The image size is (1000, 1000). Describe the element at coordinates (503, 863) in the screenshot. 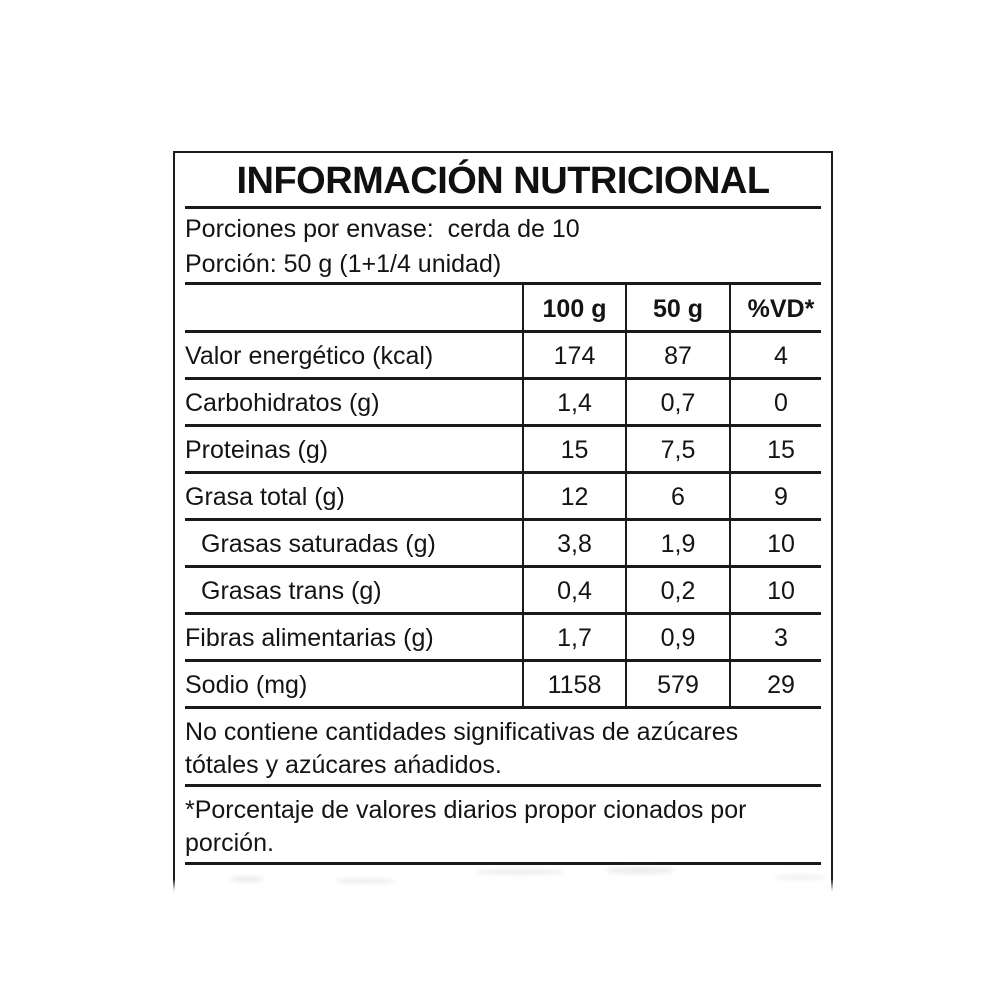

I see `footnote-divider` at that location.